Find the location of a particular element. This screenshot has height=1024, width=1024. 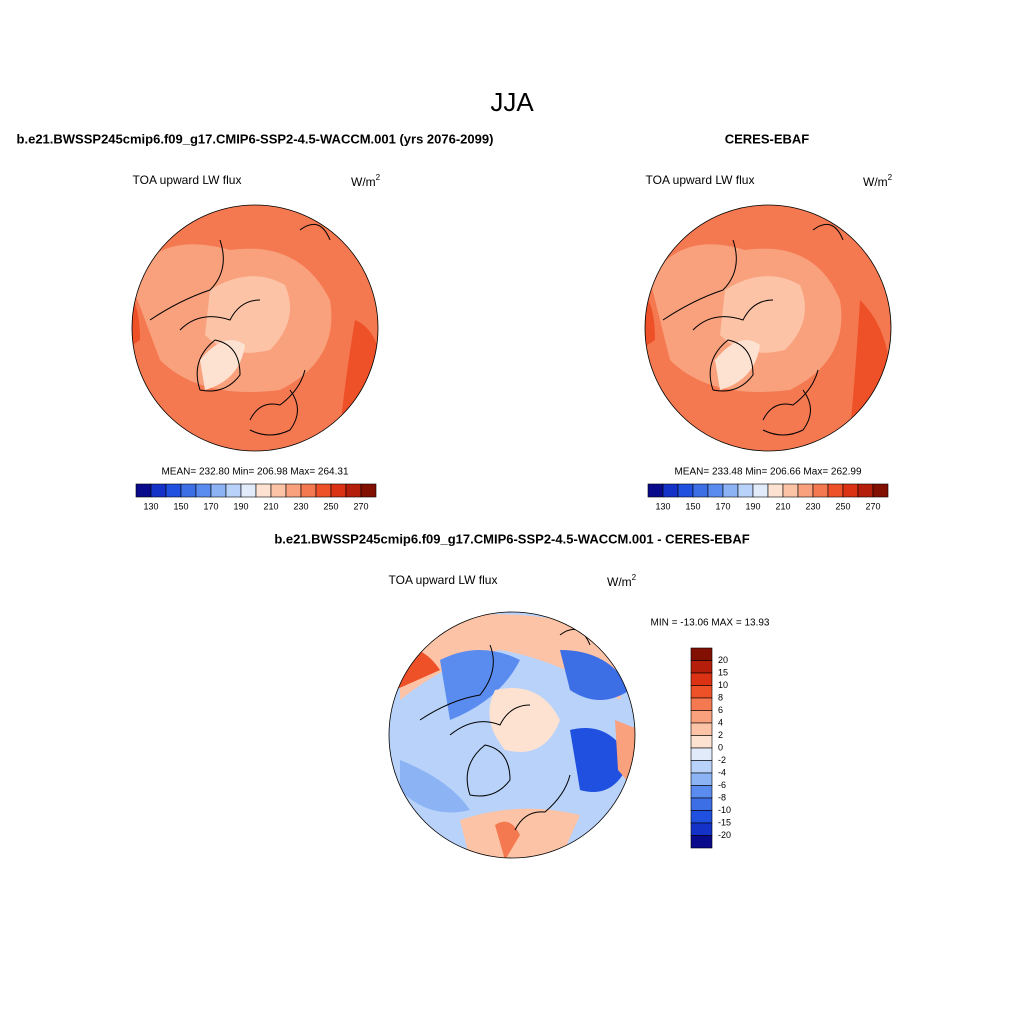

stats: MEAN= 233.48 Min= 206.66 Max= 262.99 is located at coordinates (768, 472).